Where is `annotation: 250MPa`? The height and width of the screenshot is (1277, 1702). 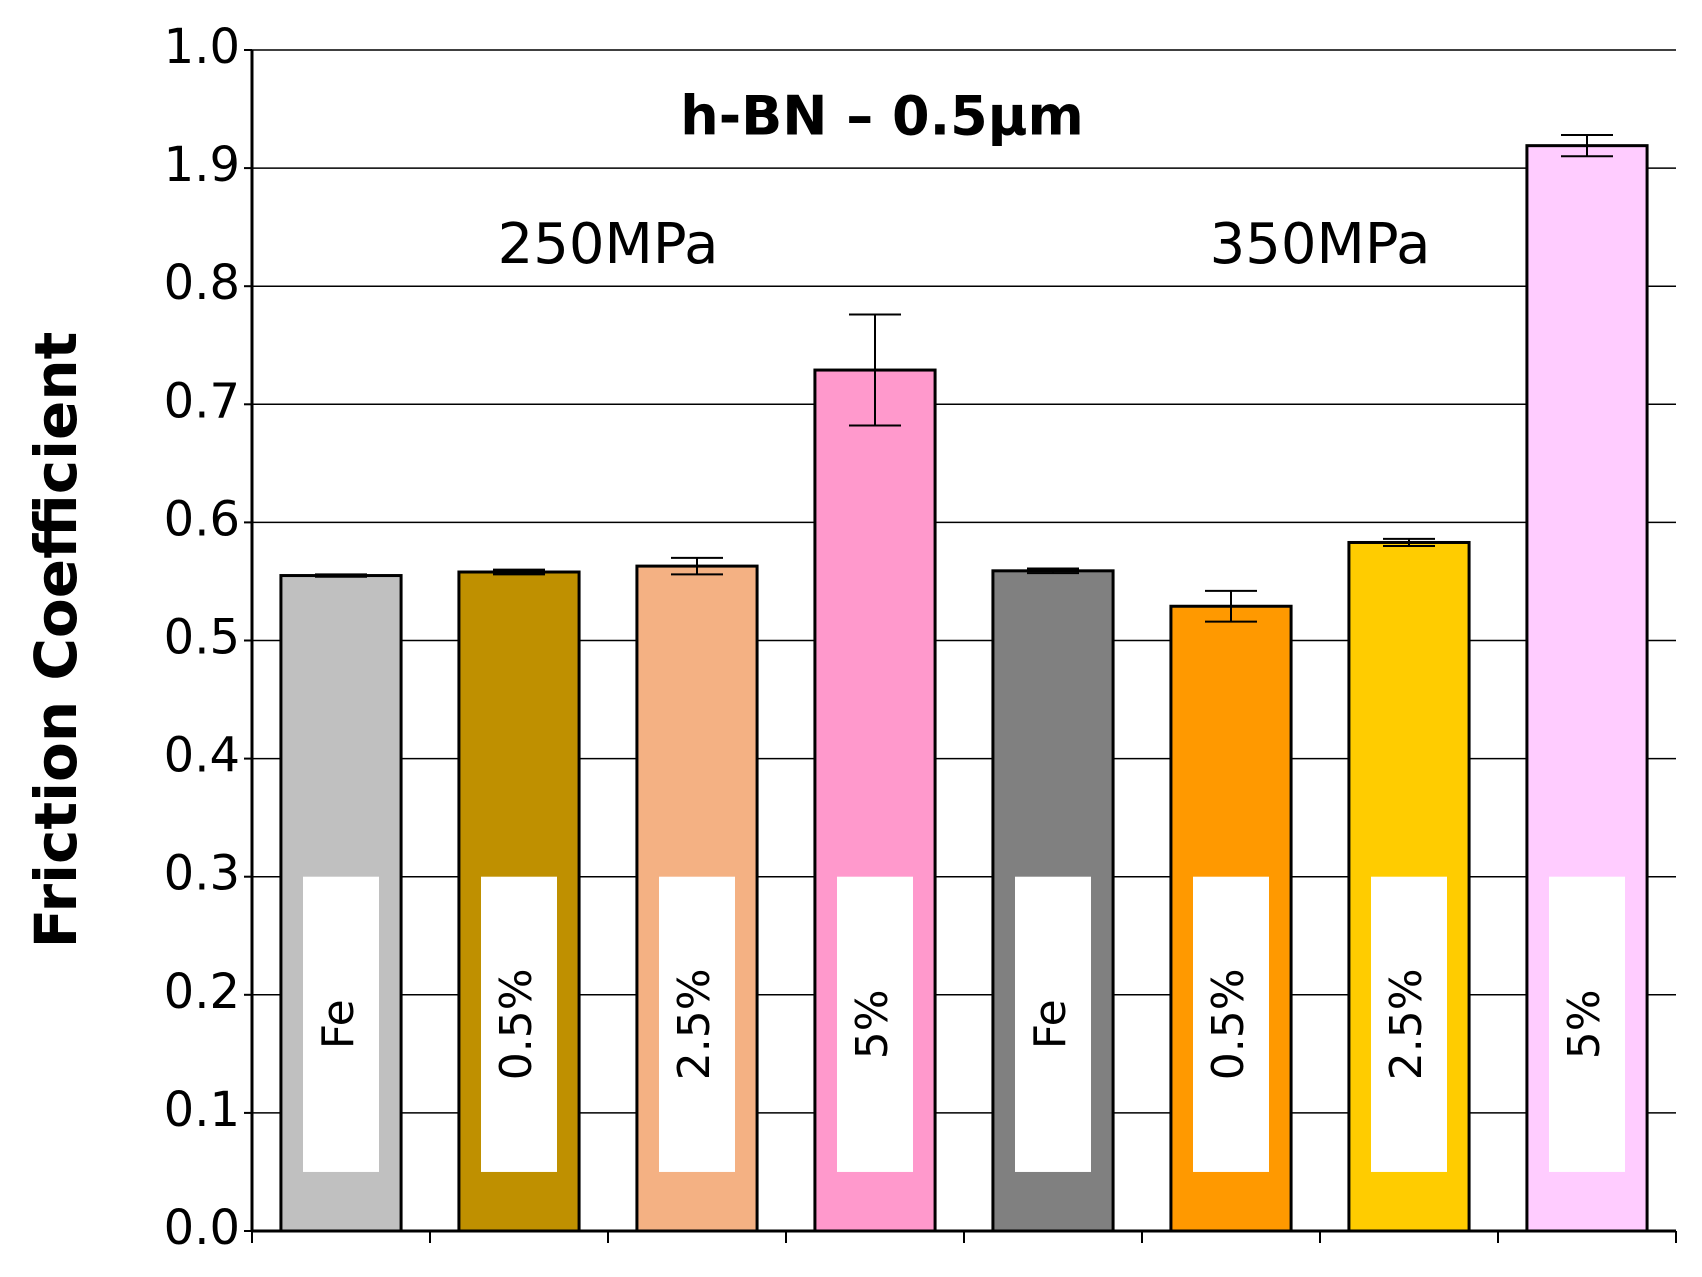 annotation: 250MPa is located at coordinates (608, 244).